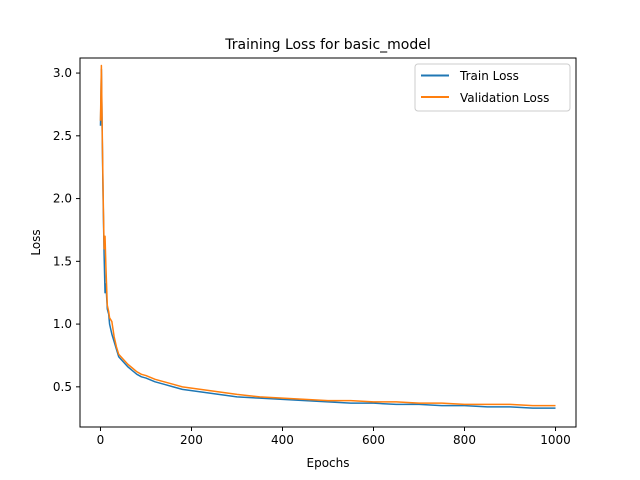 The image size is (640, 480). What do you see at coordinates (62, 261) in the screenshot?
I see `y-tick-label: 1.5` at bounding box center [62, 261].